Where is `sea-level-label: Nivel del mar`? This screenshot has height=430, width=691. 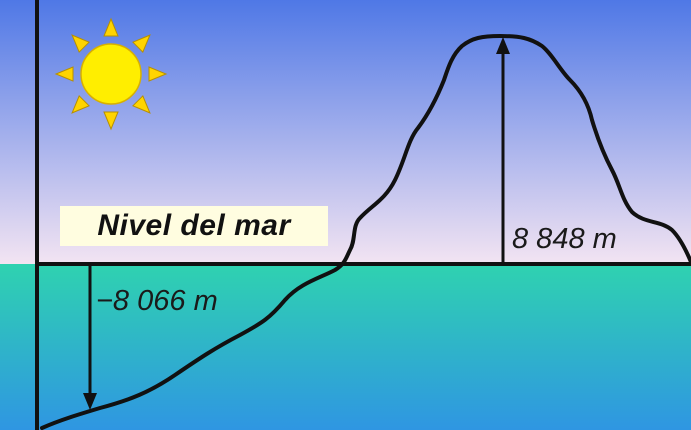 sea-level-label: Nivel del mar is located at coordinates (194, 225).